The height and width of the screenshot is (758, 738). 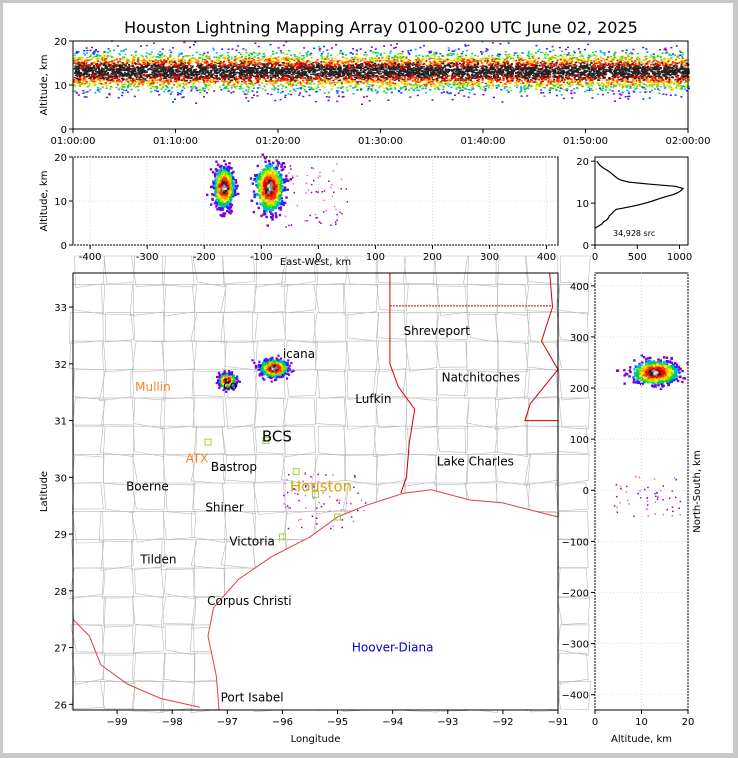 I want to click on time-height-xtick-label: 01:00:00, so click(x=73, y=141).